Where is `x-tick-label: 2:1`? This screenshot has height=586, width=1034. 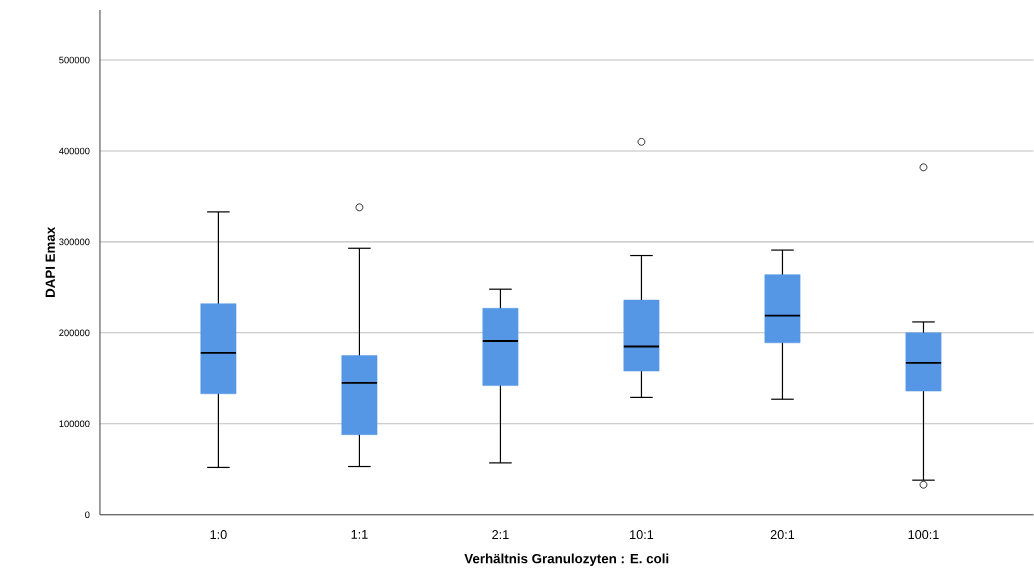 x-tick-label: 2:1 is located at coordinates (500, 535).